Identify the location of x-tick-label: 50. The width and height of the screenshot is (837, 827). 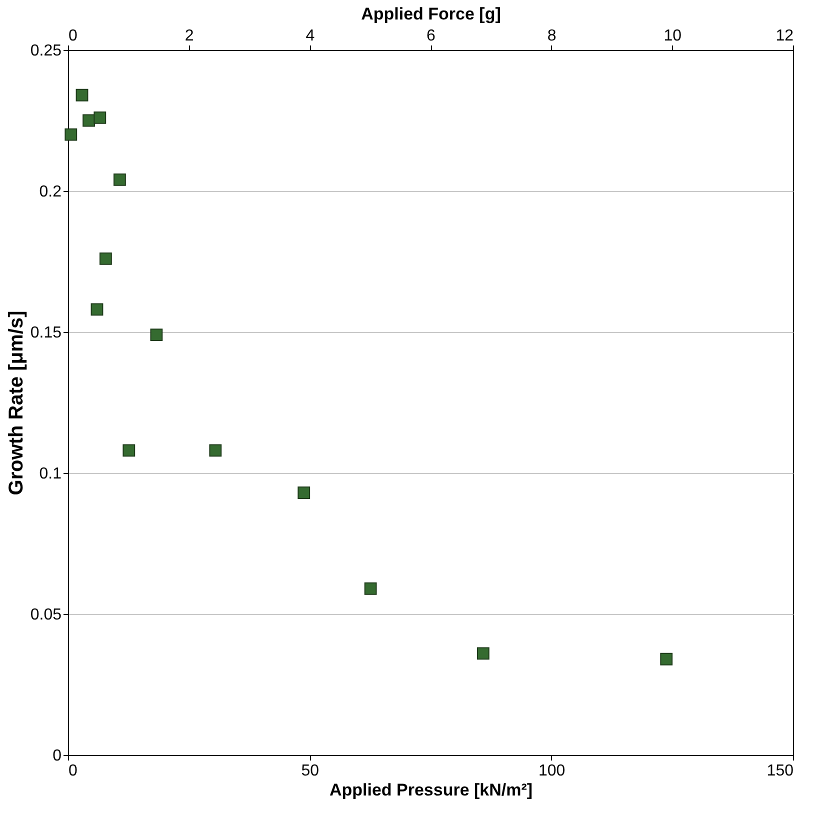
(310, 771).